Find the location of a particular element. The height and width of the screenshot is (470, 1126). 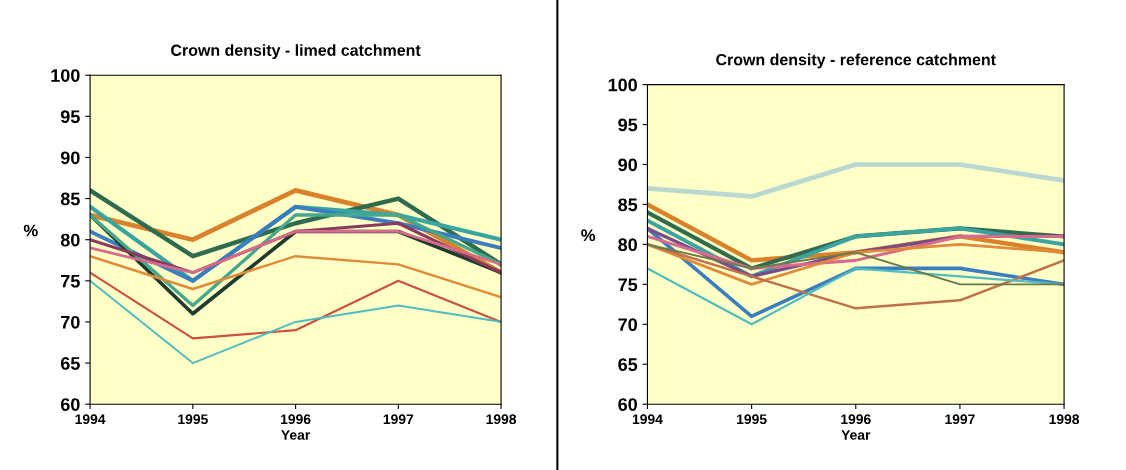

chart-title: Crown density - reference catchment is located at coordinates (856, 61).